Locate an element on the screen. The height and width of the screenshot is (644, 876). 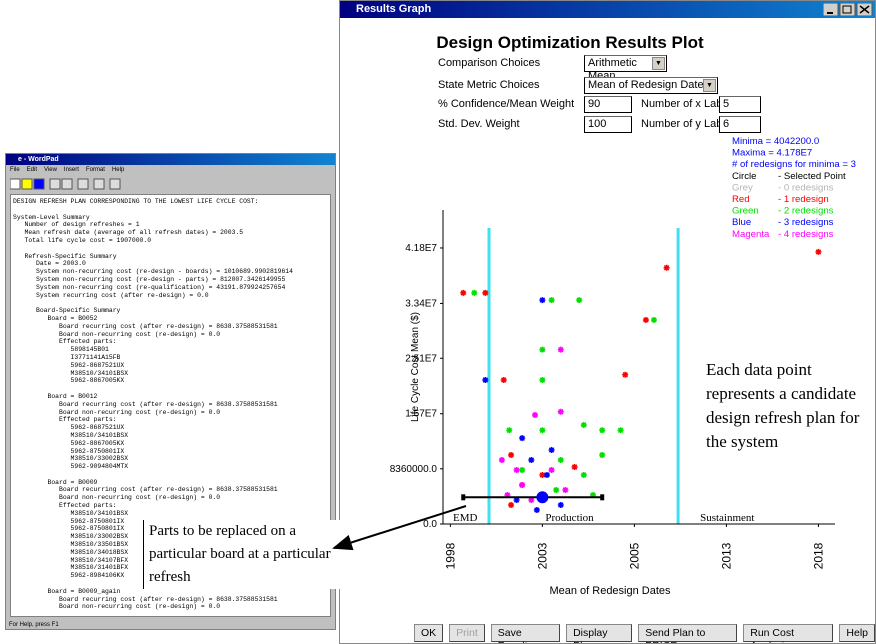
info-text: Minima = 4042200.0 is located at coordinates (775, 141).